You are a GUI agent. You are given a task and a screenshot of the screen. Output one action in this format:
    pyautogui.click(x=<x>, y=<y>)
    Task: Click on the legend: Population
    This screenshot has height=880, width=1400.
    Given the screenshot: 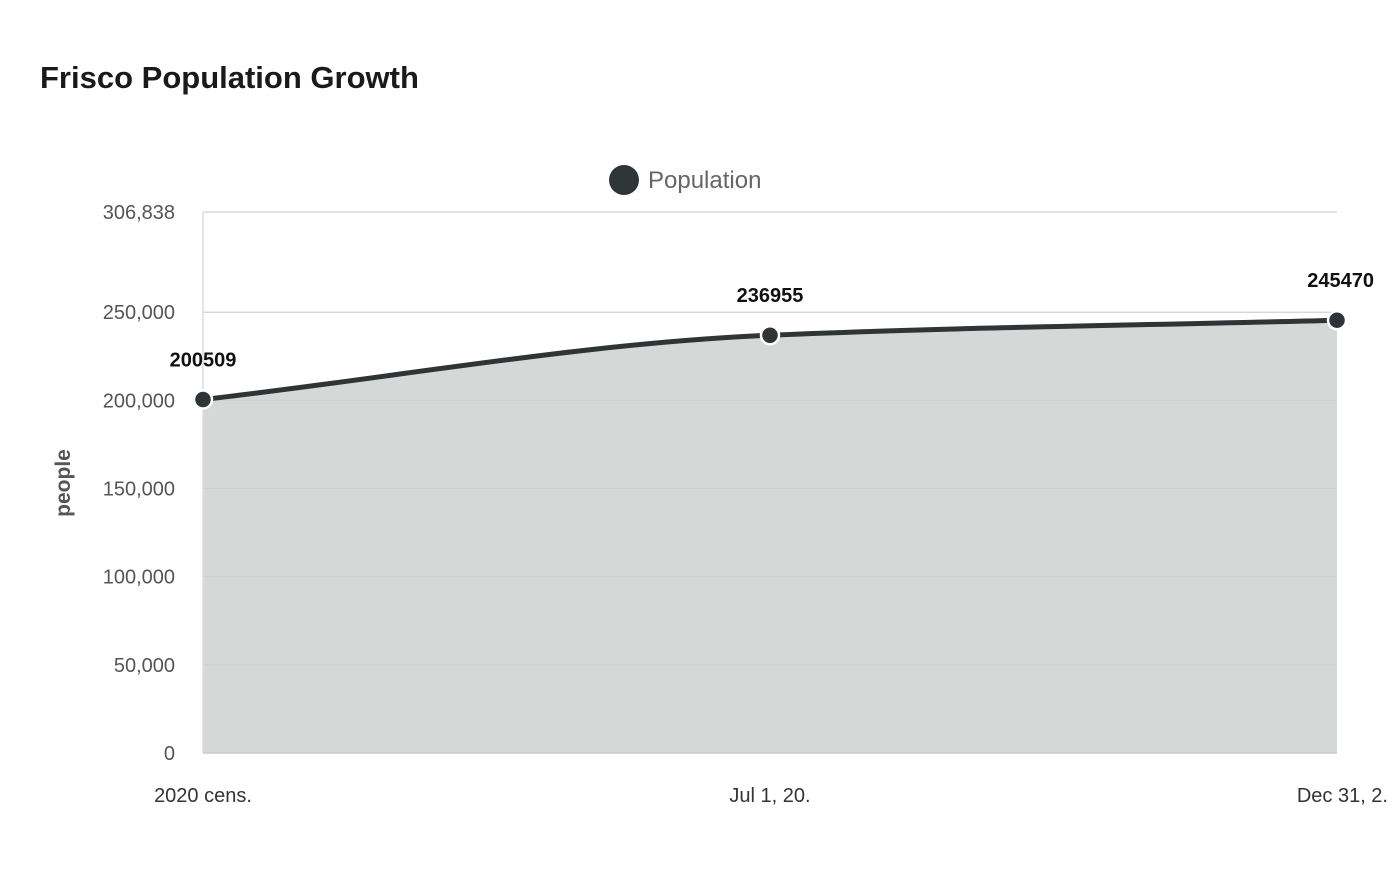 What is the action you would take?
    pyautogui.click(x=685, y=180)
    